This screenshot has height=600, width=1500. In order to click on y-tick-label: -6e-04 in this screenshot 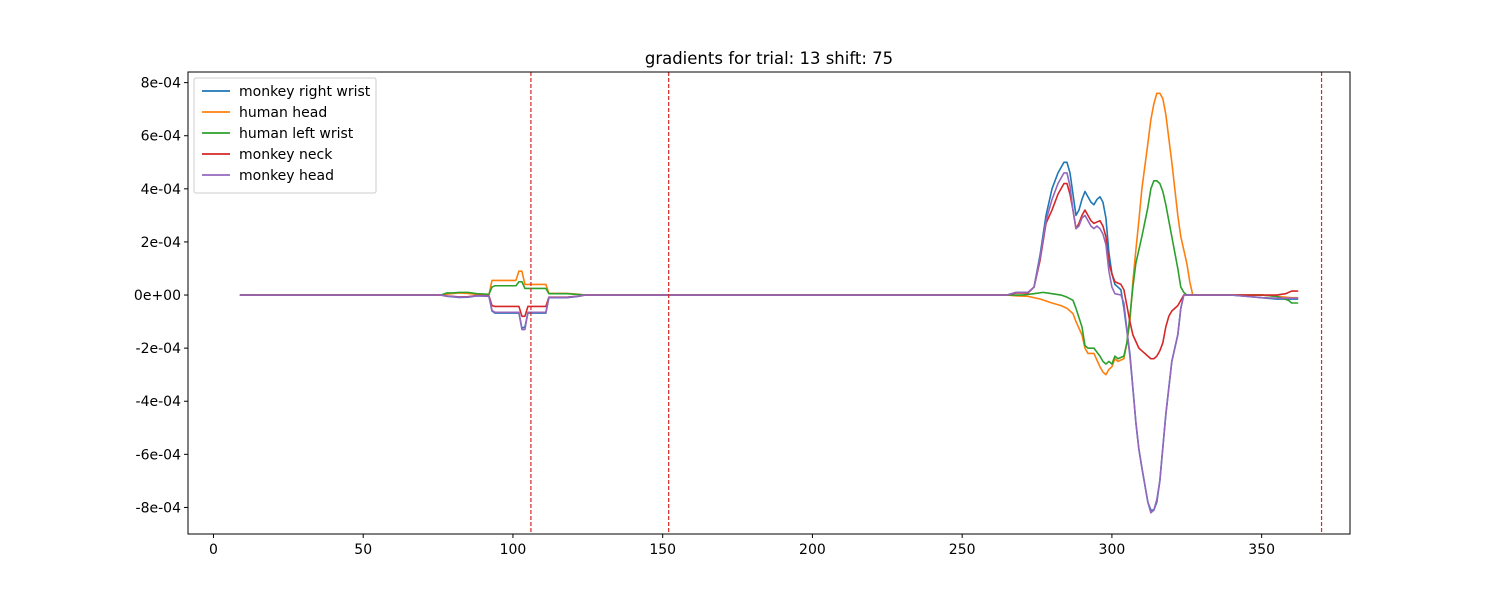, I will do `click(159, 455)`.